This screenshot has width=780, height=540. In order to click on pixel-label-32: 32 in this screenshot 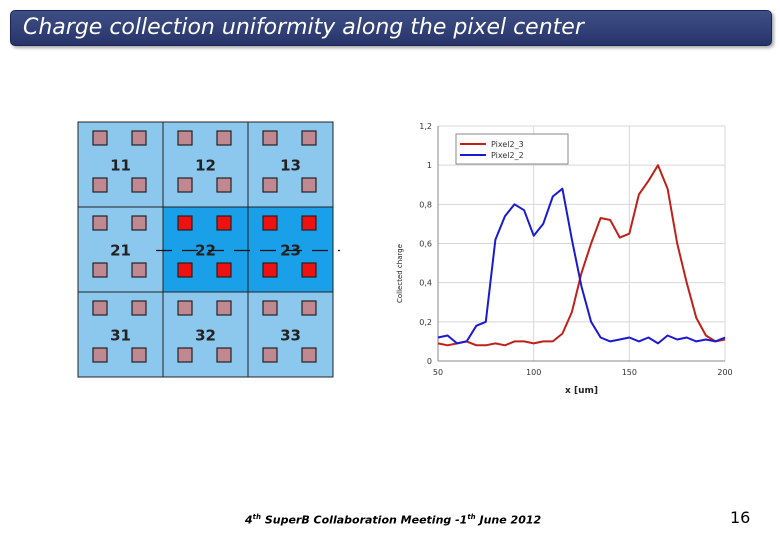, I will do `click(205, 336)`.